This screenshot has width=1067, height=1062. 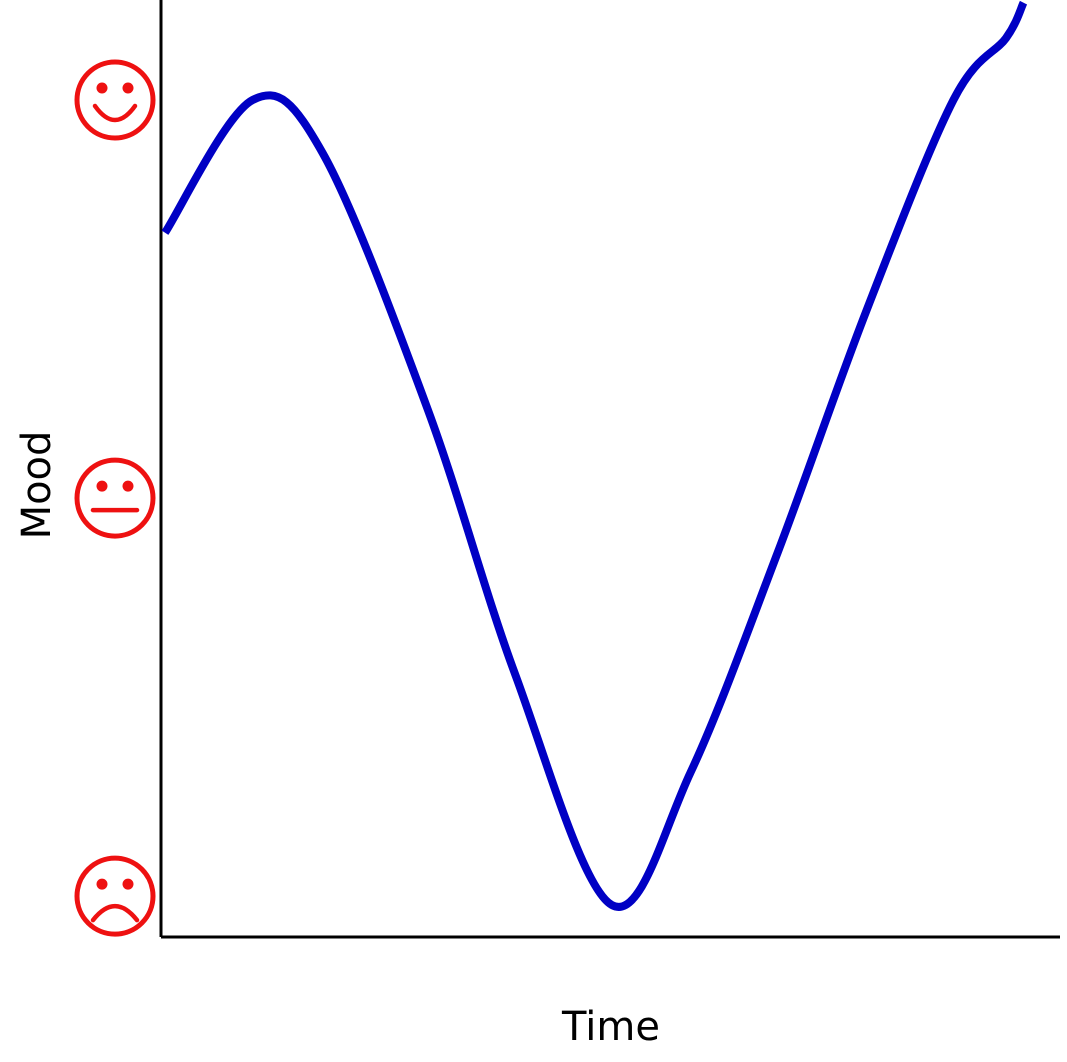 I want to click on sad-face-icon, so click(x=115, y=896).